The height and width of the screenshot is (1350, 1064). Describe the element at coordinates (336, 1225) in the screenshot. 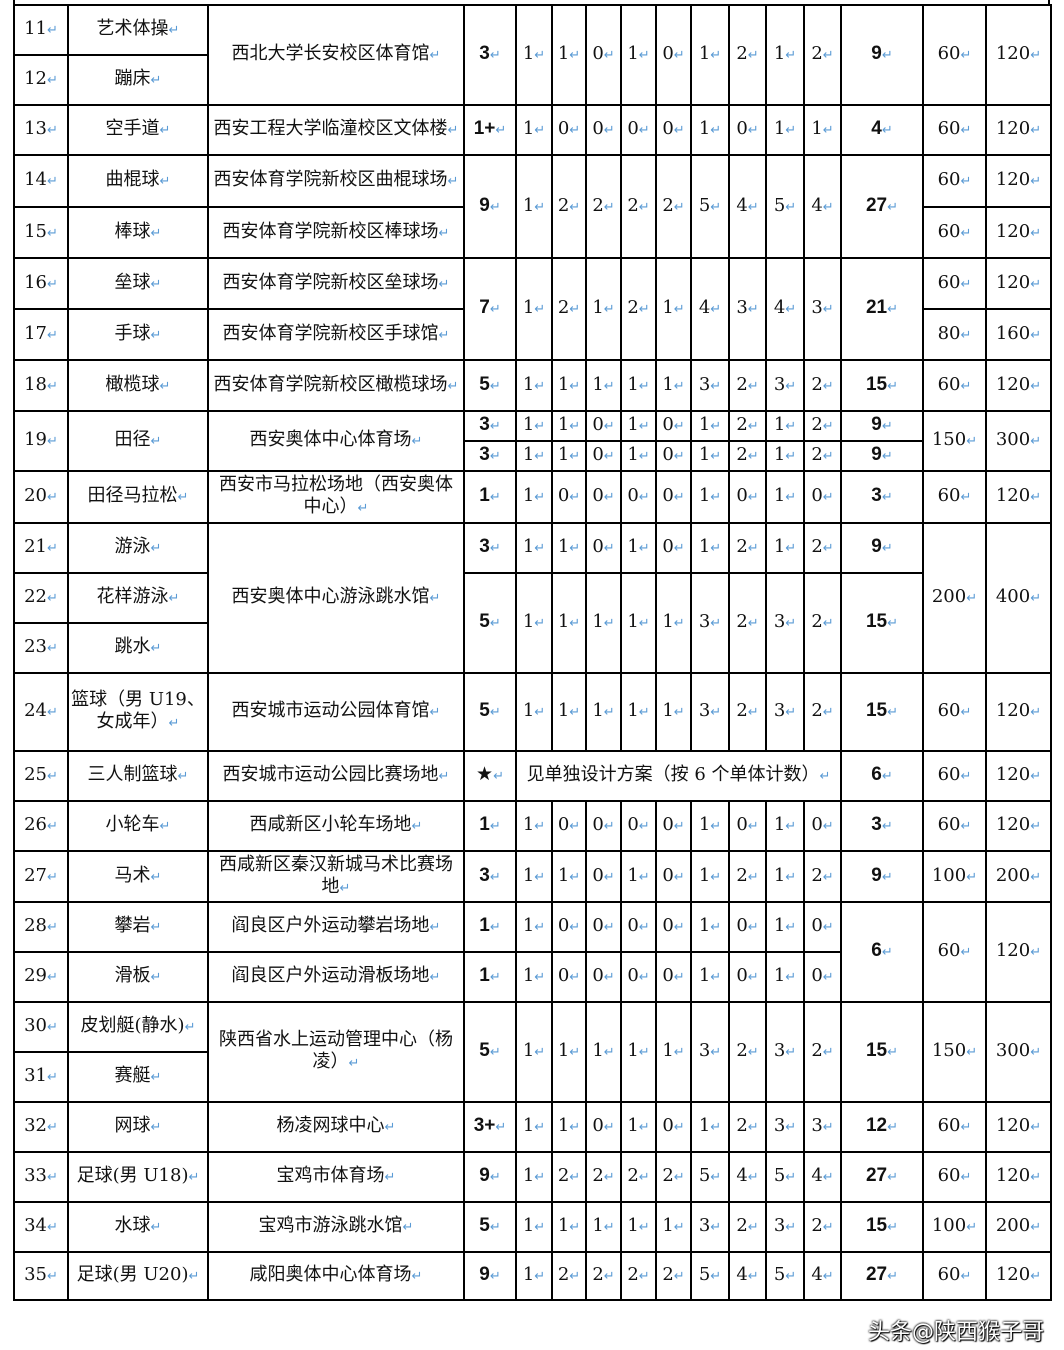

I see `venue-name-text: 宝鸡市游泳跳水馆` at that location.